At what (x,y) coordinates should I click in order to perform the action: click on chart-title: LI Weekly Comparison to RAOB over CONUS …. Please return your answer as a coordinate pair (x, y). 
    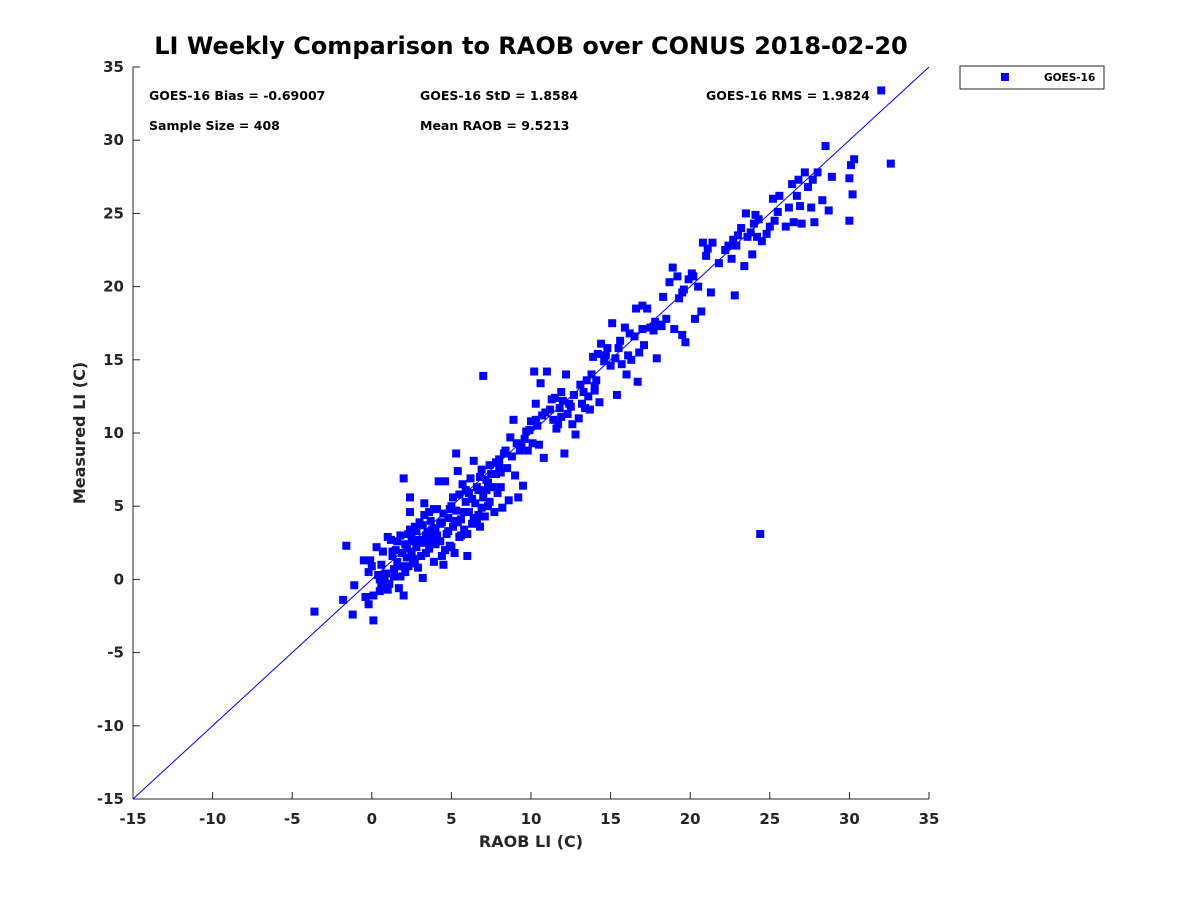
    Looking at the image, I should click on (530, 46).